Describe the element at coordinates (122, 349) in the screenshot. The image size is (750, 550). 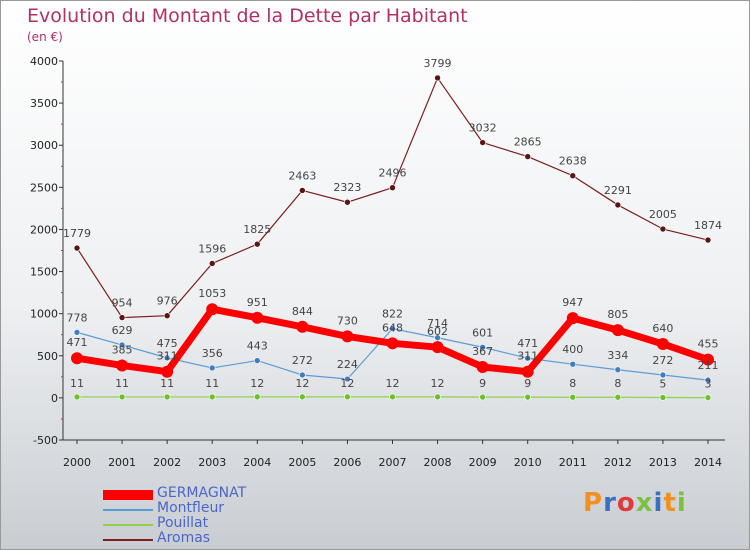
I see `data-label-germagnat: 385` at that location.